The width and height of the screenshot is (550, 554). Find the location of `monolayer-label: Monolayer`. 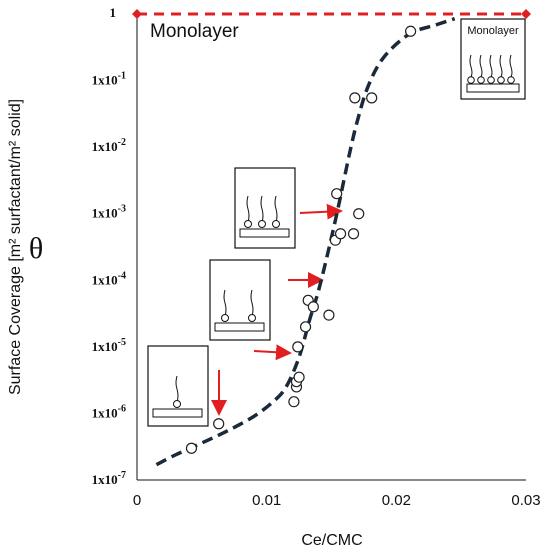

monolayer-label: Monolayer is located at coordinates (194, 31).